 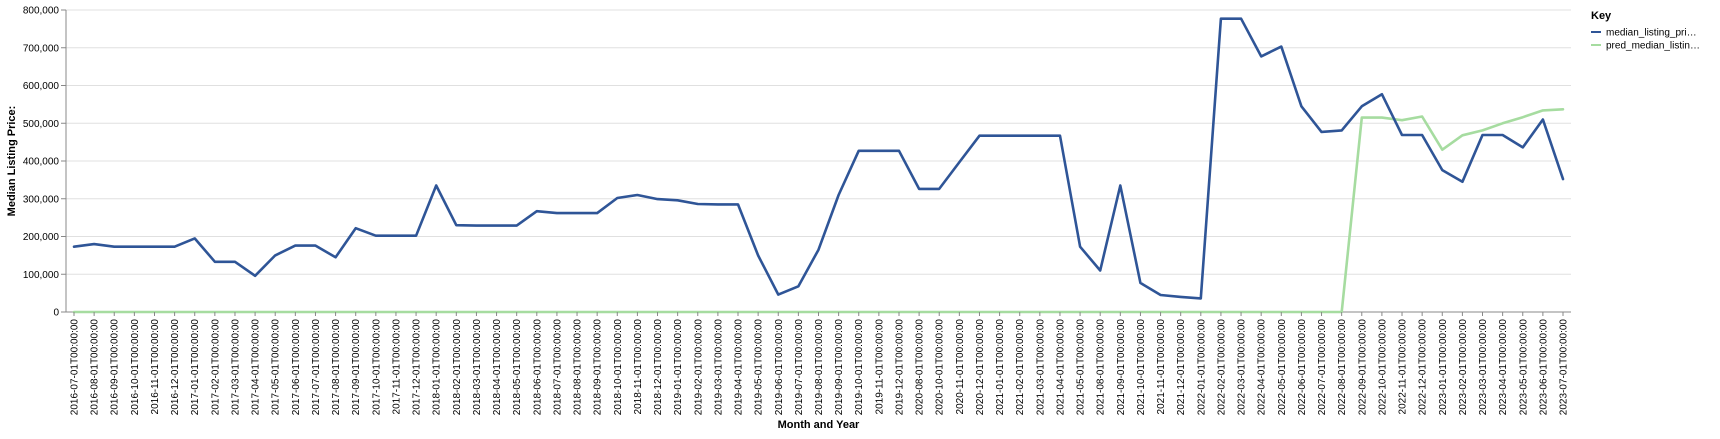 I want to click on y-tick-label: 400,000, so click(x=41, y=162).